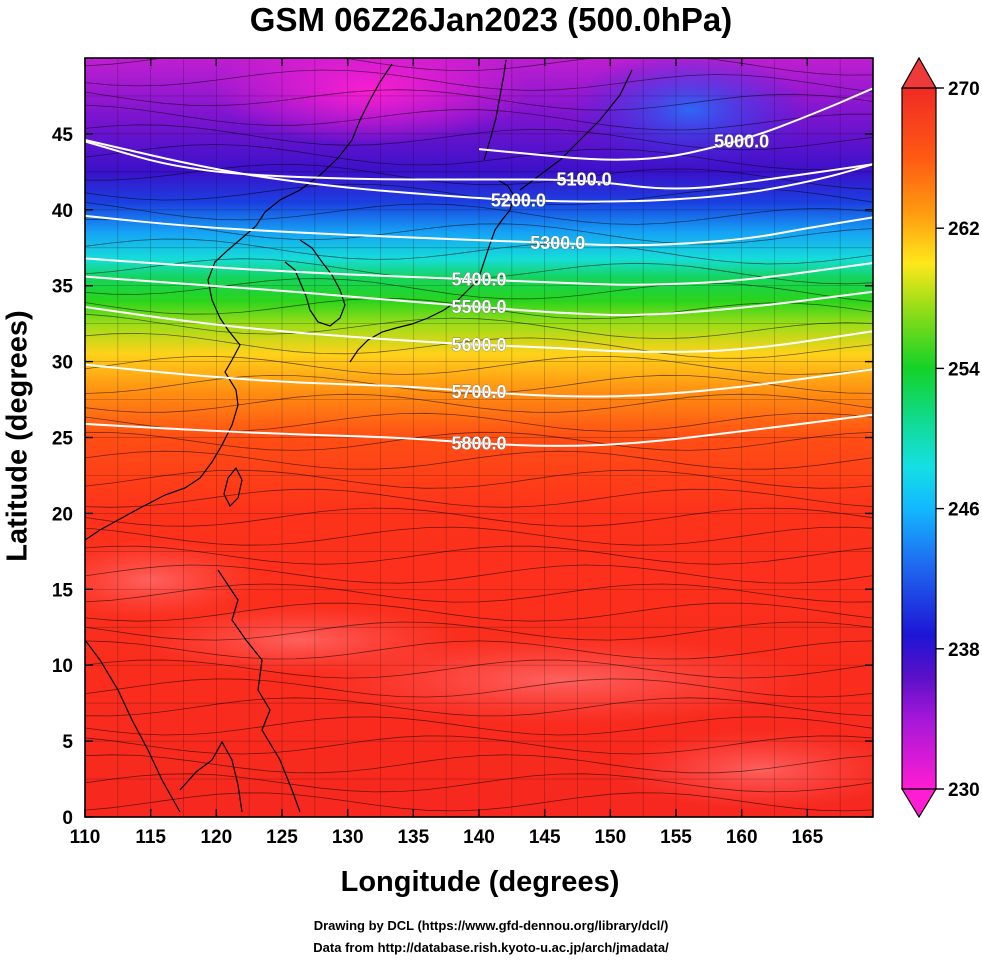 This screenshot has height=962, width=982. I want to click on x-tick-label: 160, so click(742, 837).